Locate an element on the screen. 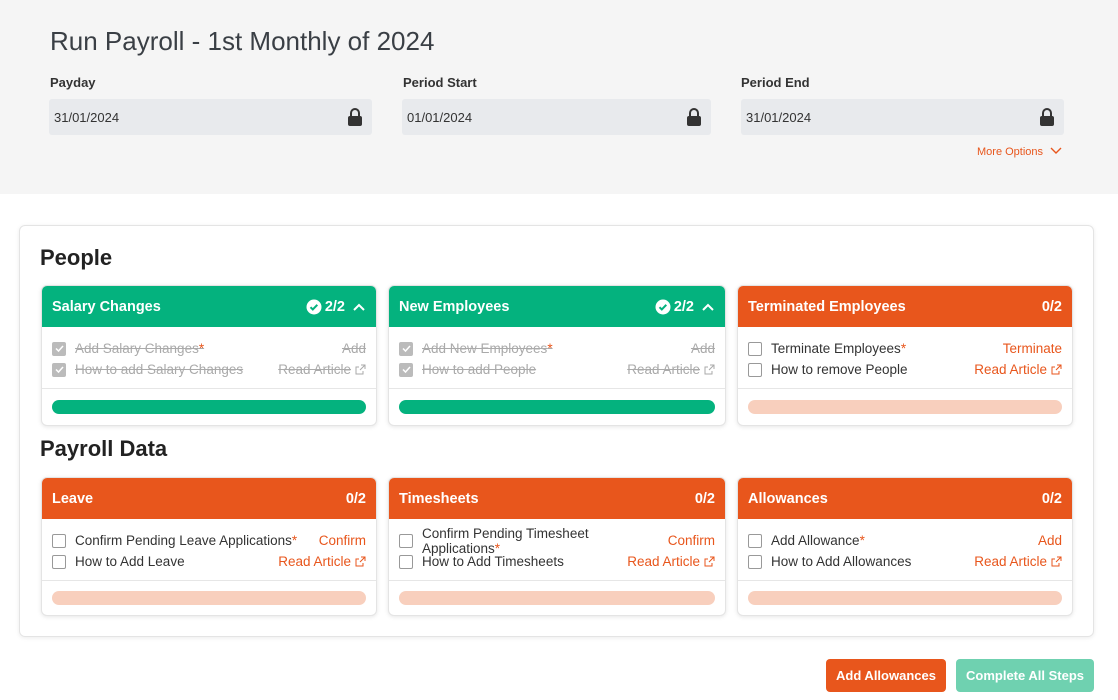 The width and height of the screenshot is (1118, 700). task-row: How to Add Timesheets Read Article is located at coordinates (557, 561).